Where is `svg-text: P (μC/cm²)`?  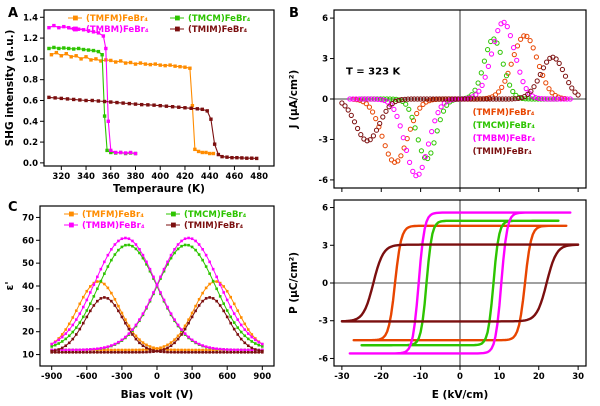 svg-text: P (μC/cm²) is located at coordinates (294, 283).